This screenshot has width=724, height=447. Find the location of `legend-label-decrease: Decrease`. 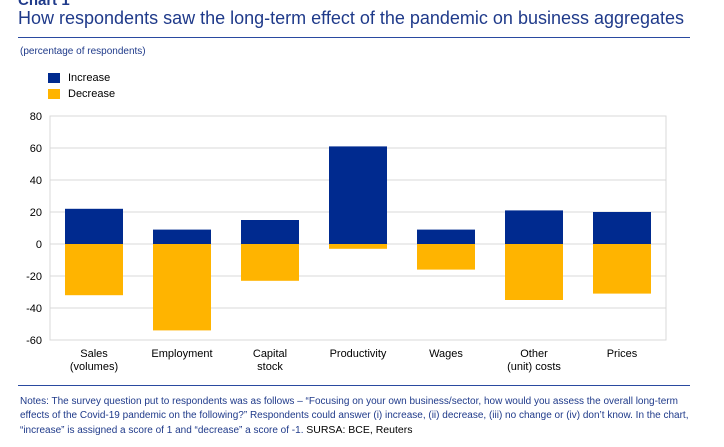

legend-label-decrease: Decrease is located at coordinates (92, 94).